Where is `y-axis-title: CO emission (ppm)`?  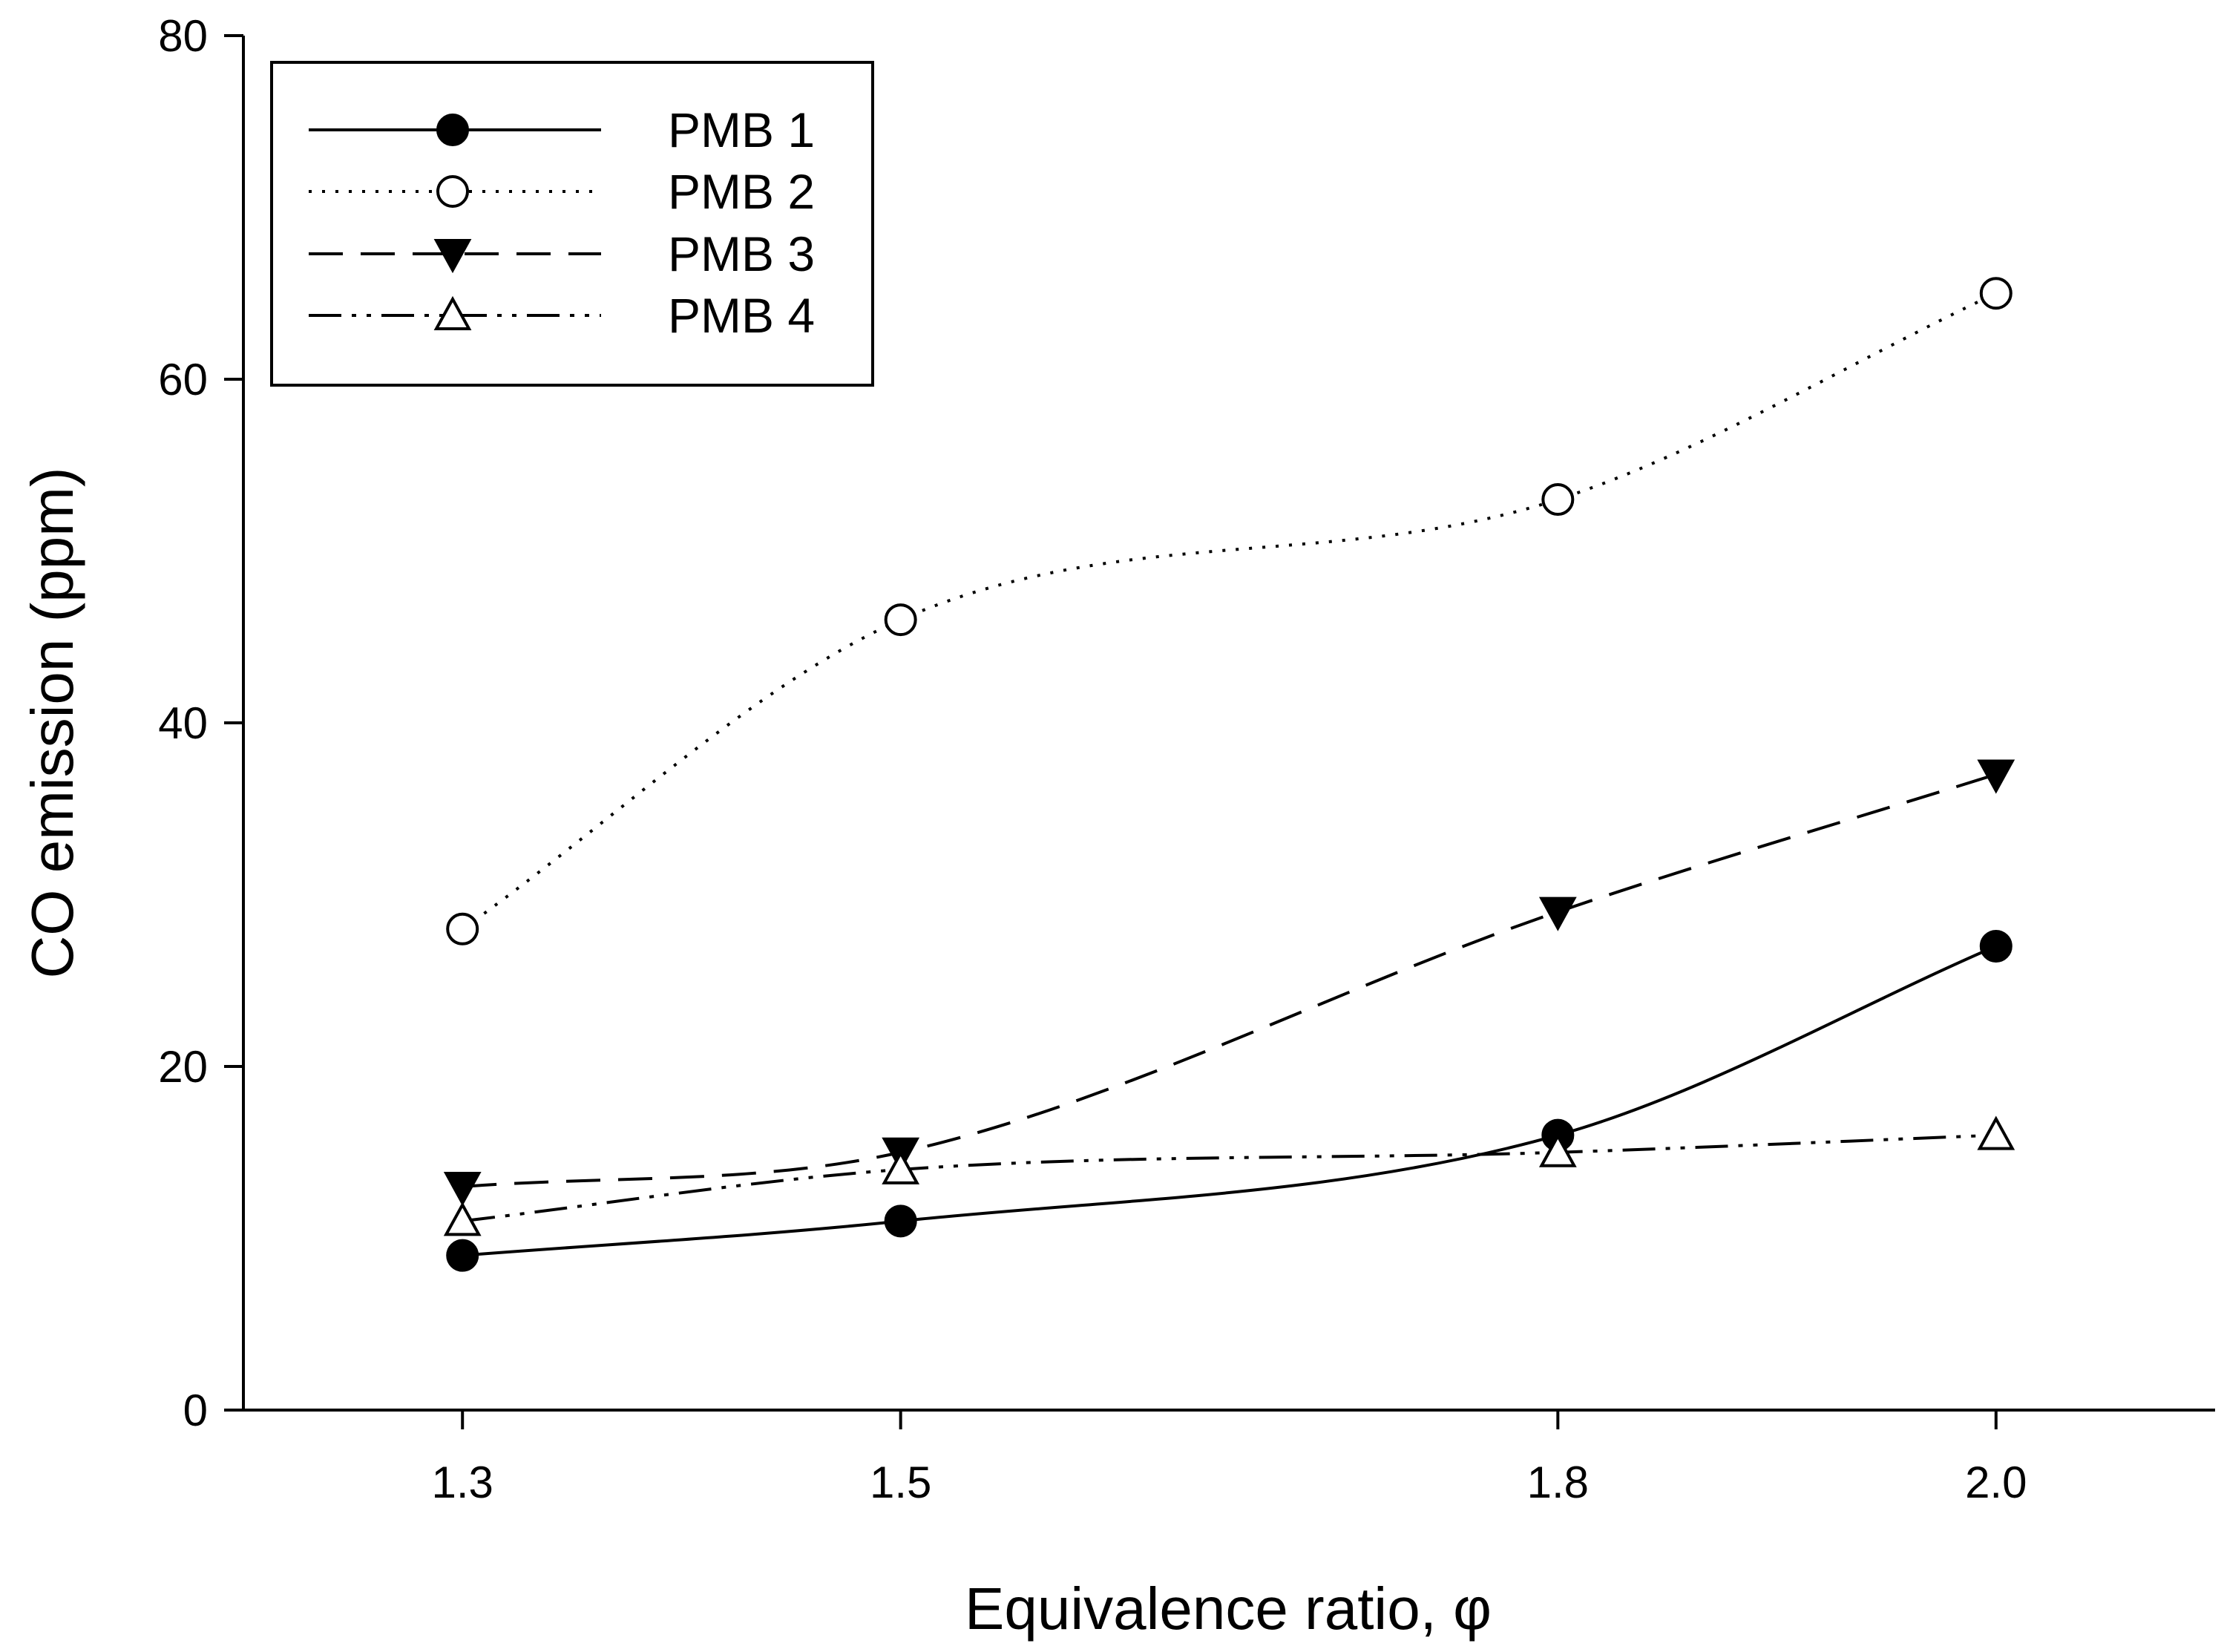 y-axis-title: CO emission (ppm) is located at coordinates (52, 722).